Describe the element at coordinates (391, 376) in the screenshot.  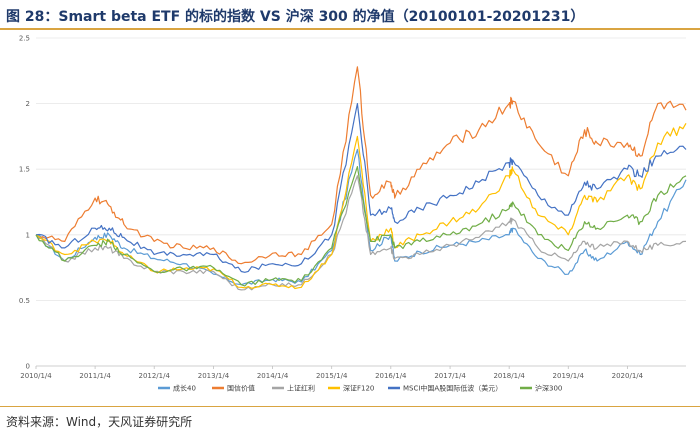
I see `x-tick-label: 2016/1/4` at that location.